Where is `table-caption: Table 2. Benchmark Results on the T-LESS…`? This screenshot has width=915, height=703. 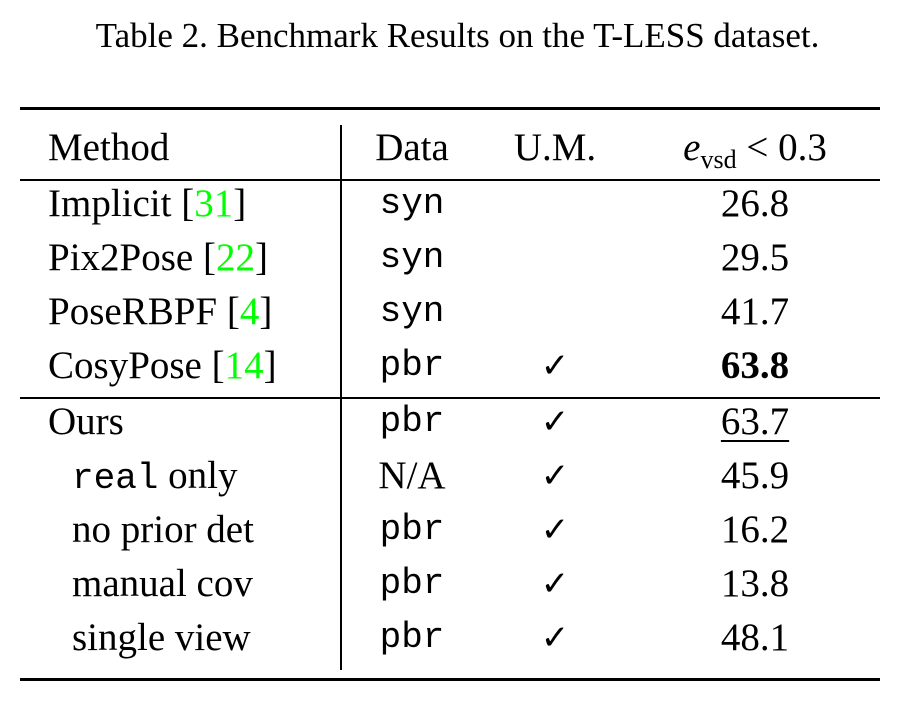 table-caption: Table 2. Benchmark Results on the T-LESS… is located at coordinates (457, 35).